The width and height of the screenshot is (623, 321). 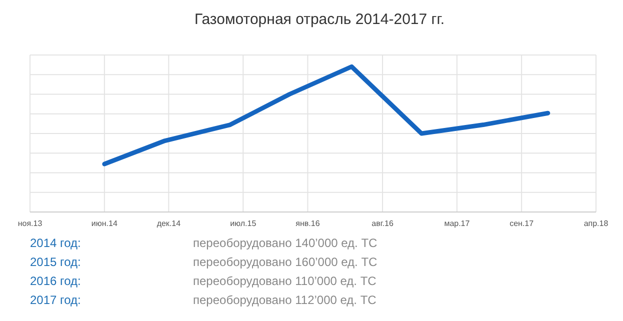 I want to click on text: 2014 год:, so click(x=55, y=243).